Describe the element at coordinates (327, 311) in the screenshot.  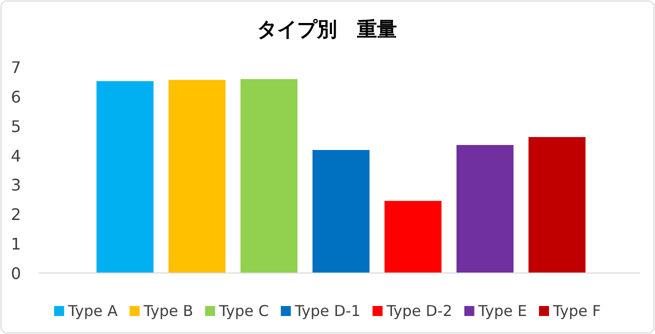
I see `legend-label: Type D-1` at that location.